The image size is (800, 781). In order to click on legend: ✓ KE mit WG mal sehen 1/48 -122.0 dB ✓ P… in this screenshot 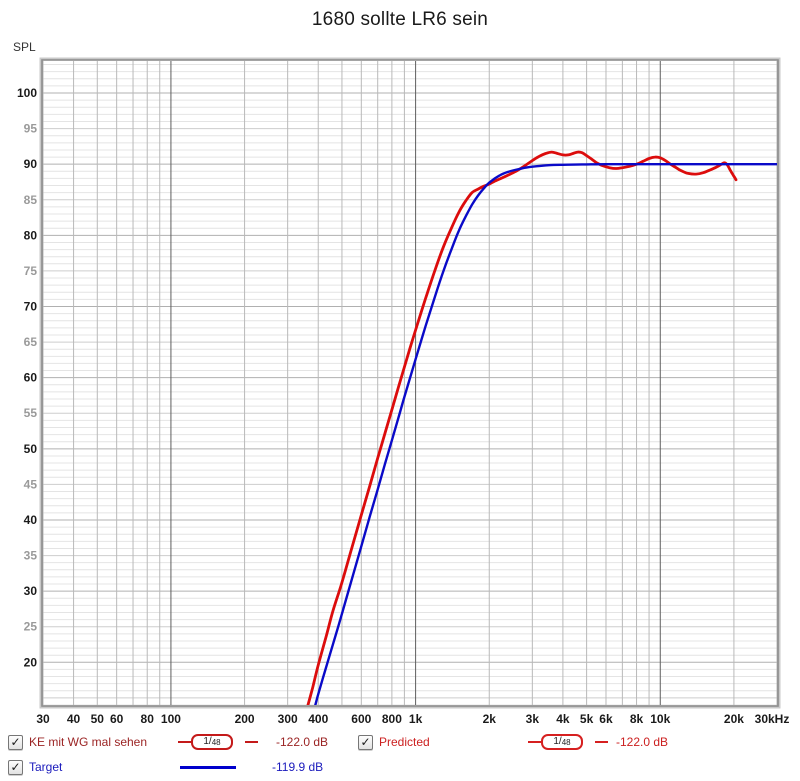, I will do `click(400, 754)`.